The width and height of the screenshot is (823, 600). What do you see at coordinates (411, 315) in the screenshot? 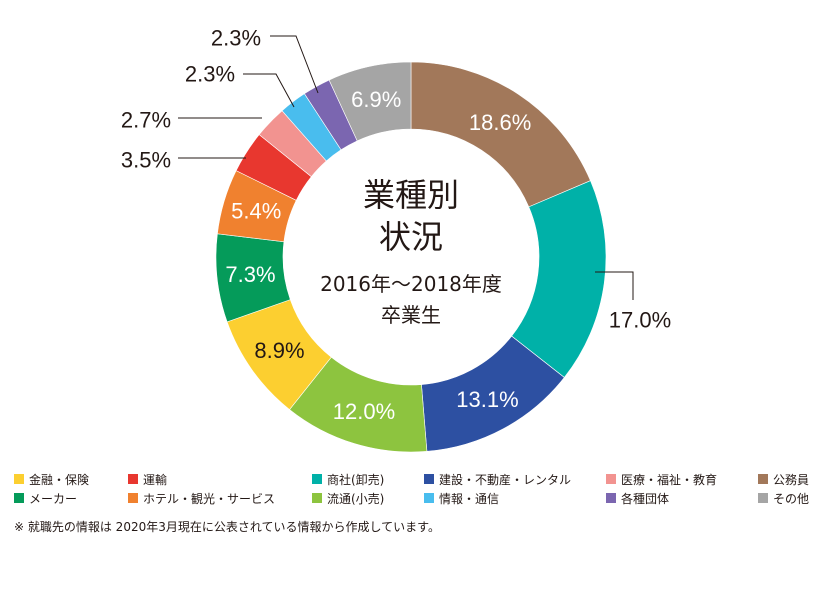
I see `center-subtitle-line-2: 卒業生` at bounding box center [411, 315].